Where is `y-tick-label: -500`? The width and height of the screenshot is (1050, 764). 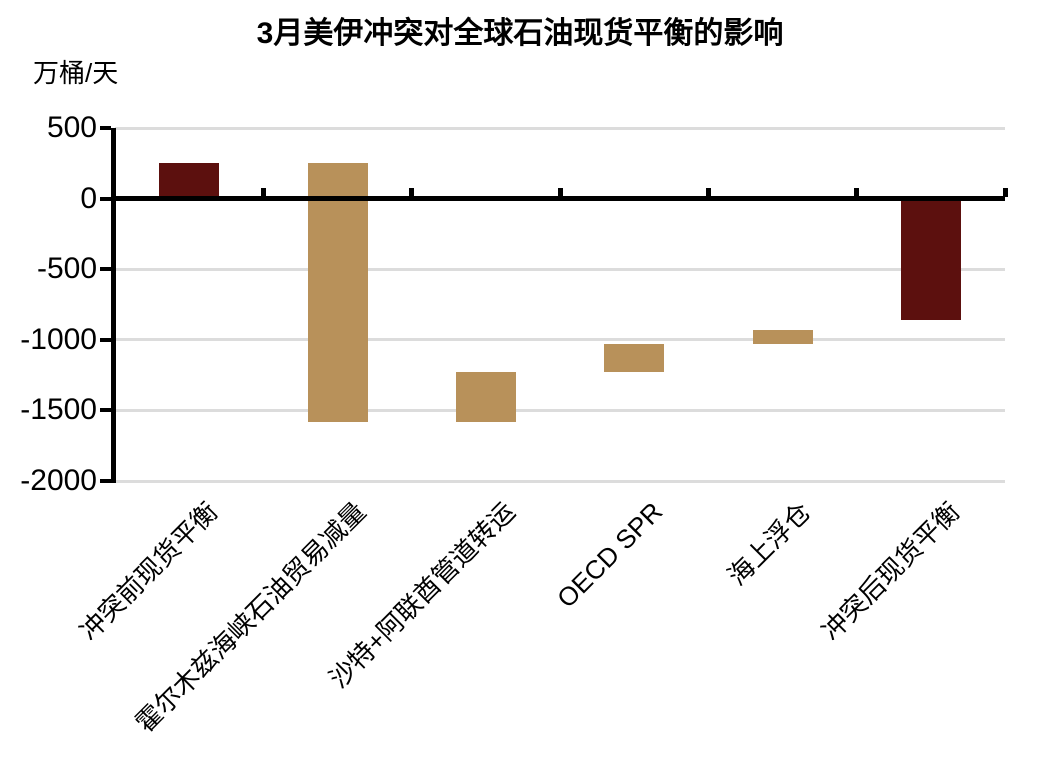
y-tick-label: -500 is located at coordinates (66, 269).